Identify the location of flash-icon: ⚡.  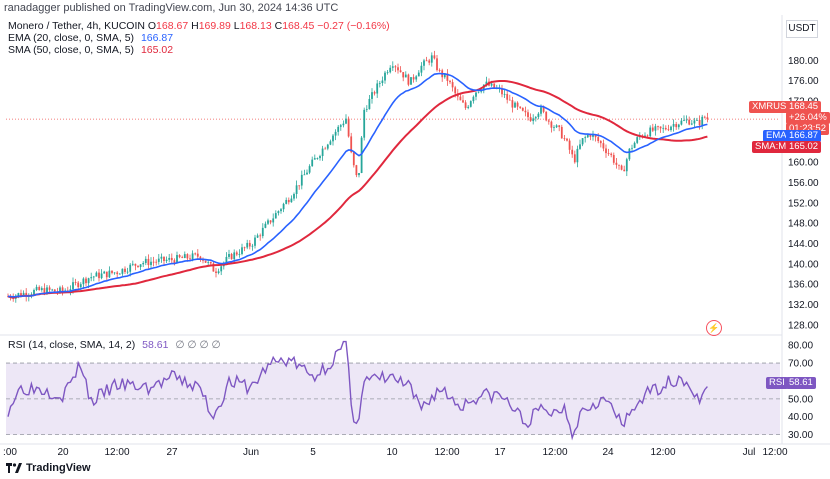
(714, 328).